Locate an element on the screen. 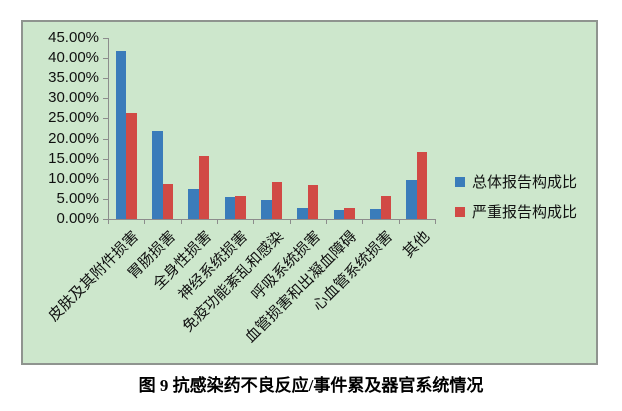  y-axis-tick-label: 25.00% is located at coordinates (73, 118).